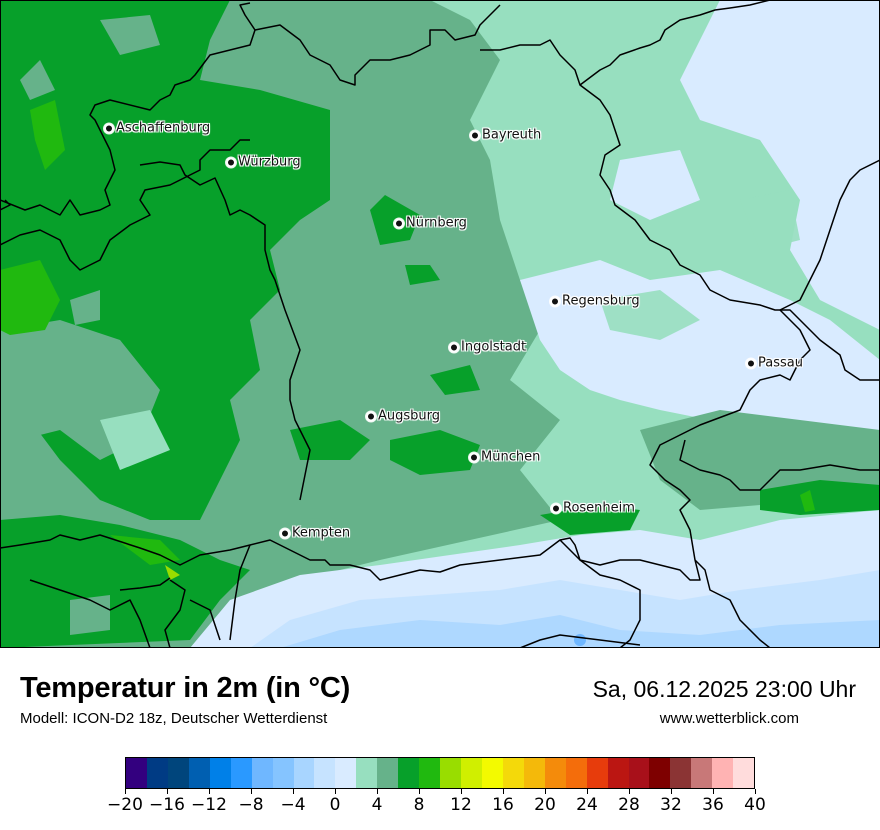  What do you see at coordinates (335, 805) in the screenshot?
I see `colorbar-tick-label: 0` at bounding box center [335, 805].